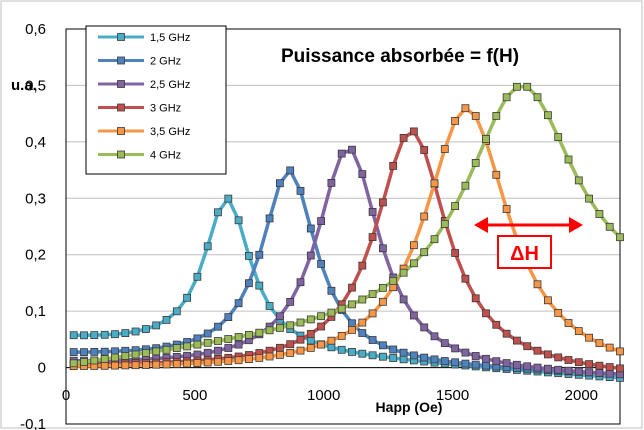 The image size is (644, 430). Describe the element at coordinates (524, 254) in the screenshot. I see `delta-h-label: ΔH` at that location.